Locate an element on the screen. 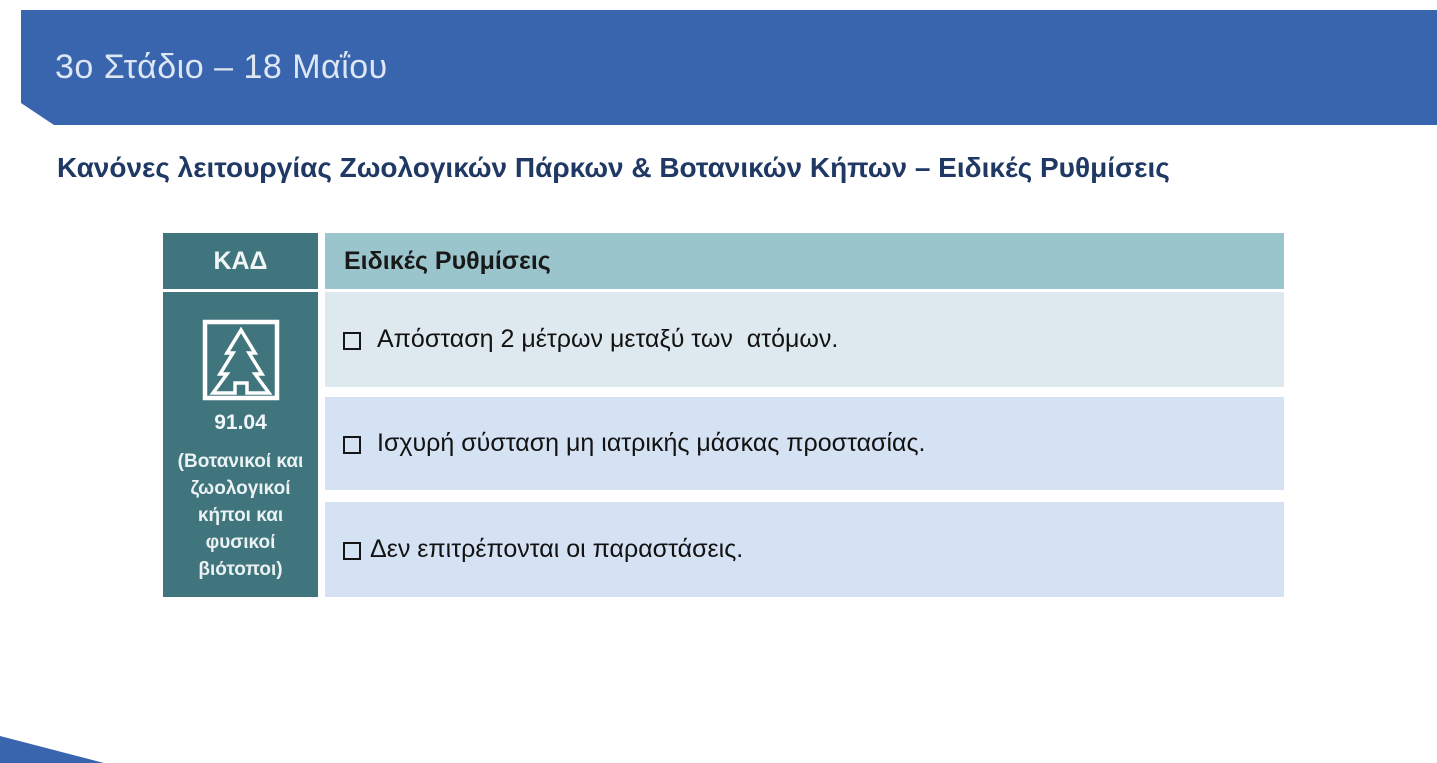 The image size is (1437, 763). slide-title: 3ο Στάδιο – 18 Μαΐου is located at coordinates (221, 67).